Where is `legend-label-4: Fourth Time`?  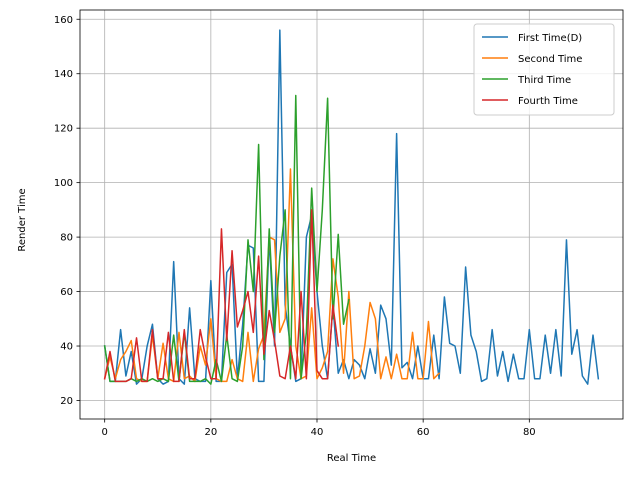
legend-label-4: Fourth Time is located at coordinates (548, 101).